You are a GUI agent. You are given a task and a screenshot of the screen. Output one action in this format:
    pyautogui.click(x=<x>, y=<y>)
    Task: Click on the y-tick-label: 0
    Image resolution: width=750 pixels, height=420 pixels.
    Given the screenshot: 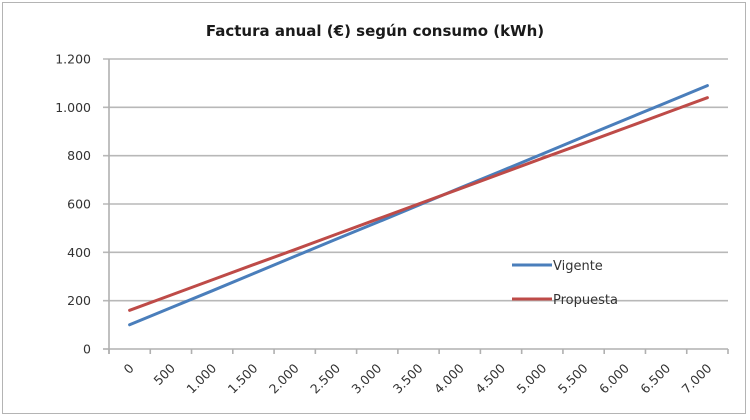 What is the action you would take?
    pyautogui.click(x=87, y=349)
    